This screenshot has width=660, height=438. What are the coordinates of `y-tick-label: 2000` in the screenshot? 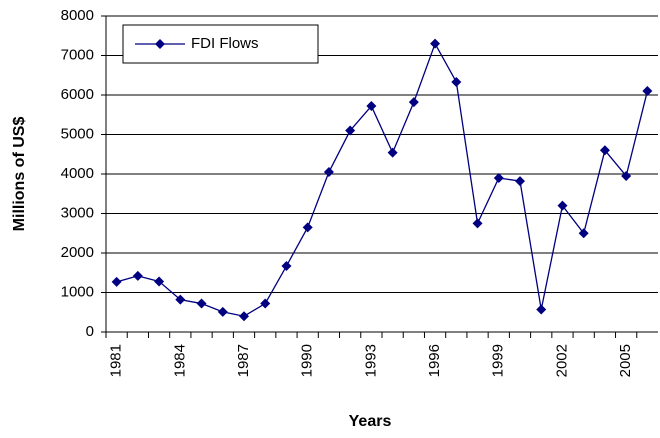 It's located at (77, 252).